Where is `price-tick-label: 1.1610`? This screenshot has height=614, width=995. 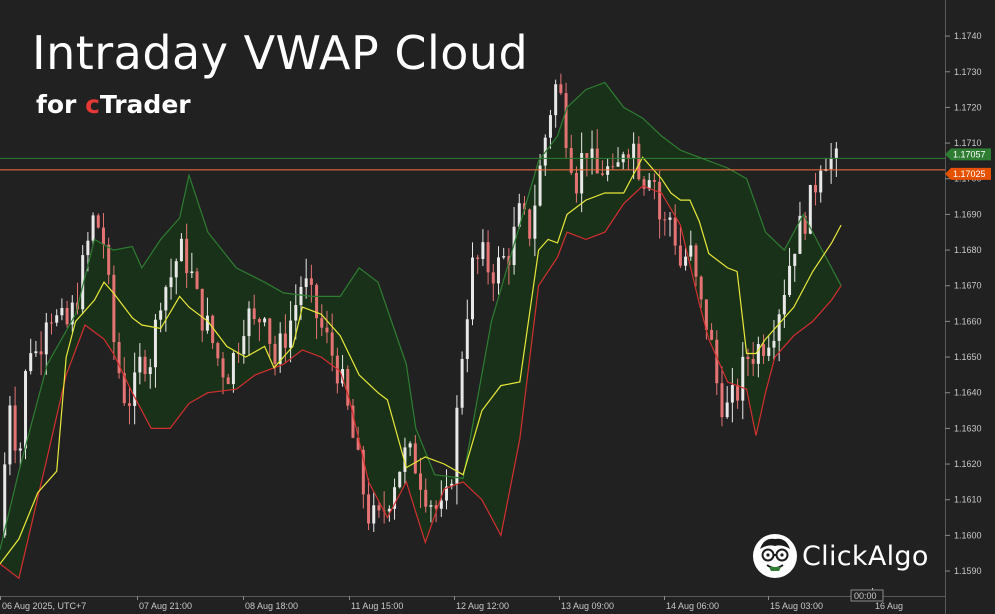
price-tick-label: 1.1610 is located at coordinates (968, 500).